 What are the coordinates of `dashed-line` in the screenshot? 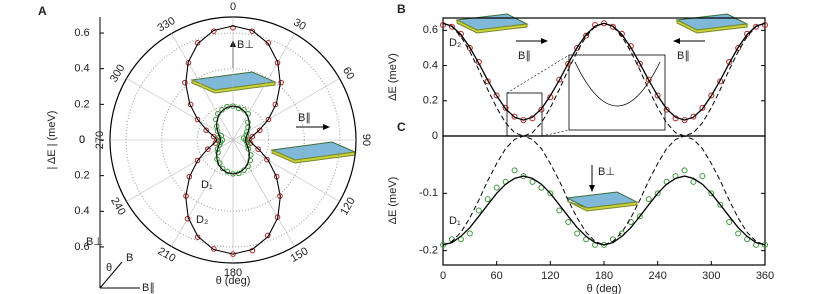 It's located at (604, 190).